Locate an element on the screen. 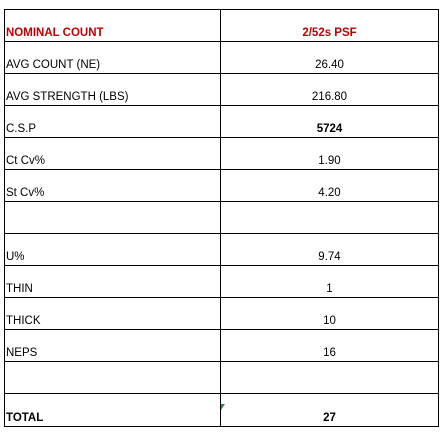 Image resolution: width=444 pixels, height=447 pixels. row-value-cell: 26.40 is located at coordinates (329, 57).